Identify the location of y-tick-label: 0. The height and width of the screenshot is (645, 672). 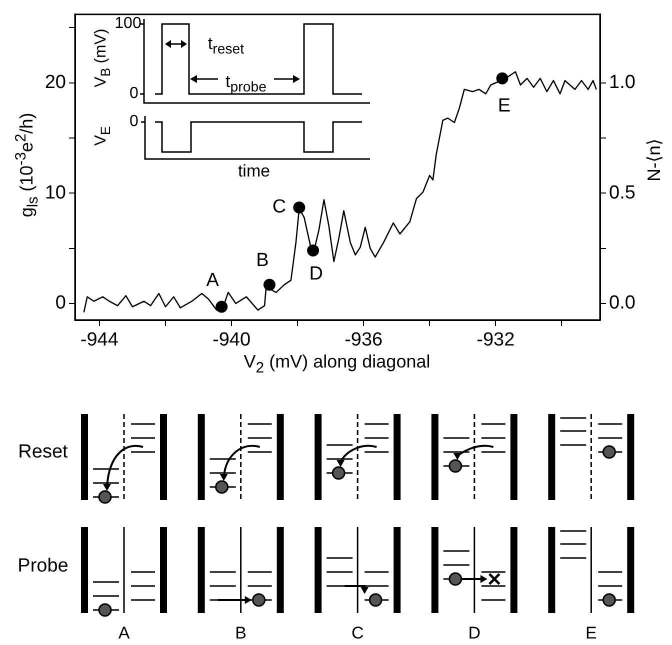
(60, 303).